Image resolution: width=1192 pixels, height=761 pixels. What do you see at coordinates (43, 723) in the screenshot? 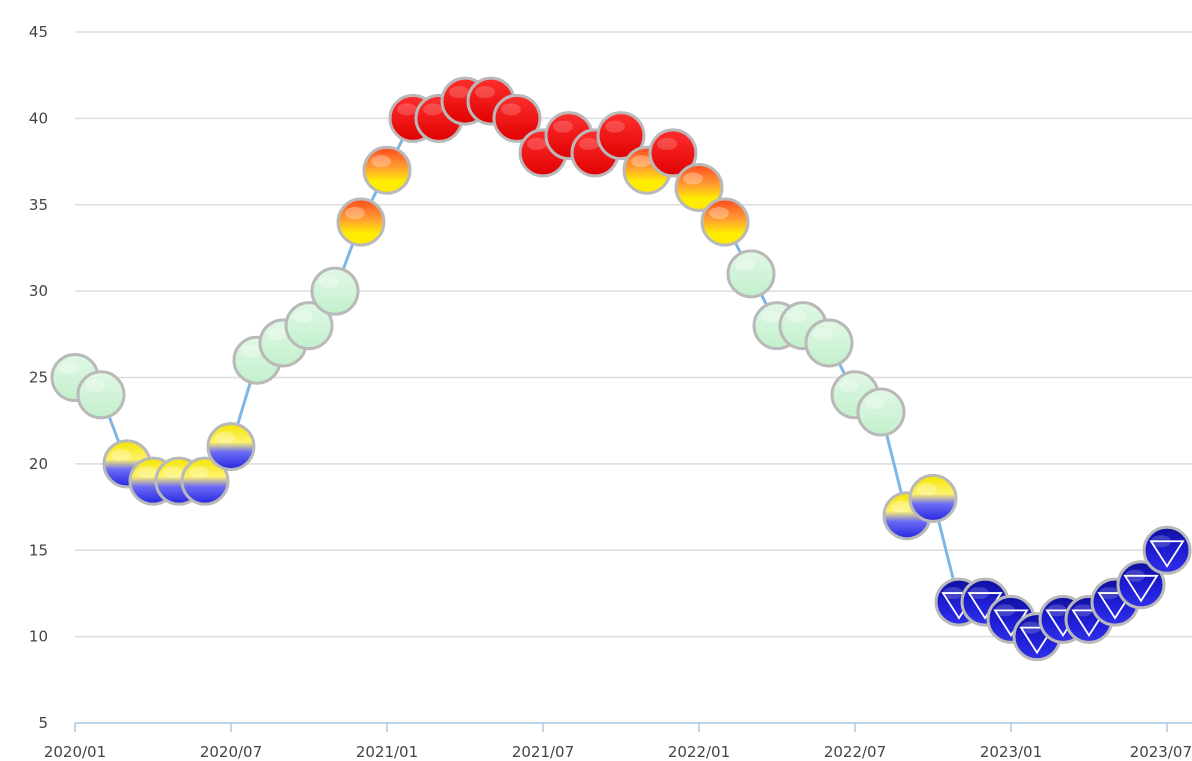
I see `y-tick-label: 5` at bounding box center [43, 723].